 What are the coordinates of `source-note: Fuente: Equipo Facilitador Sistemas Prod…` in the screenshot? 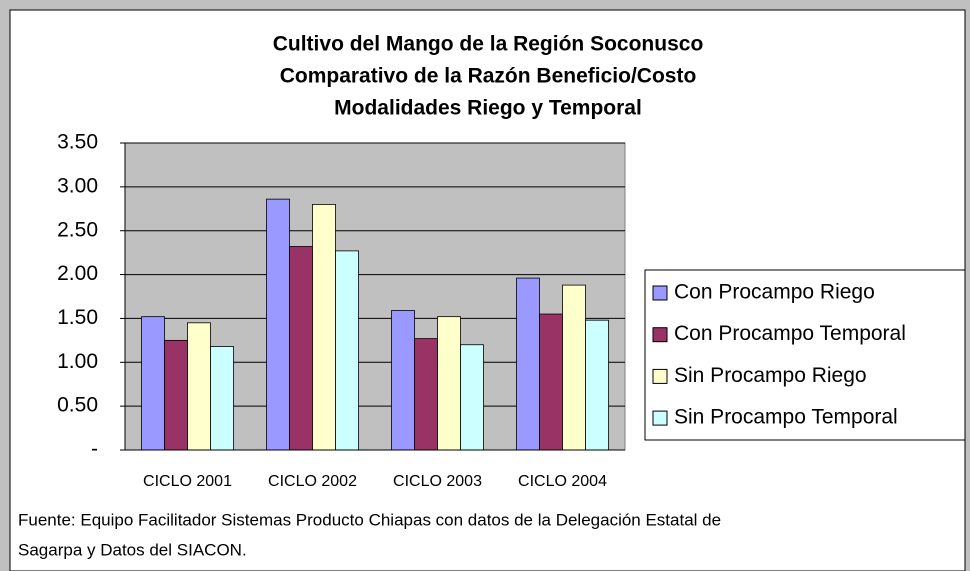 It's located at (369, 519).